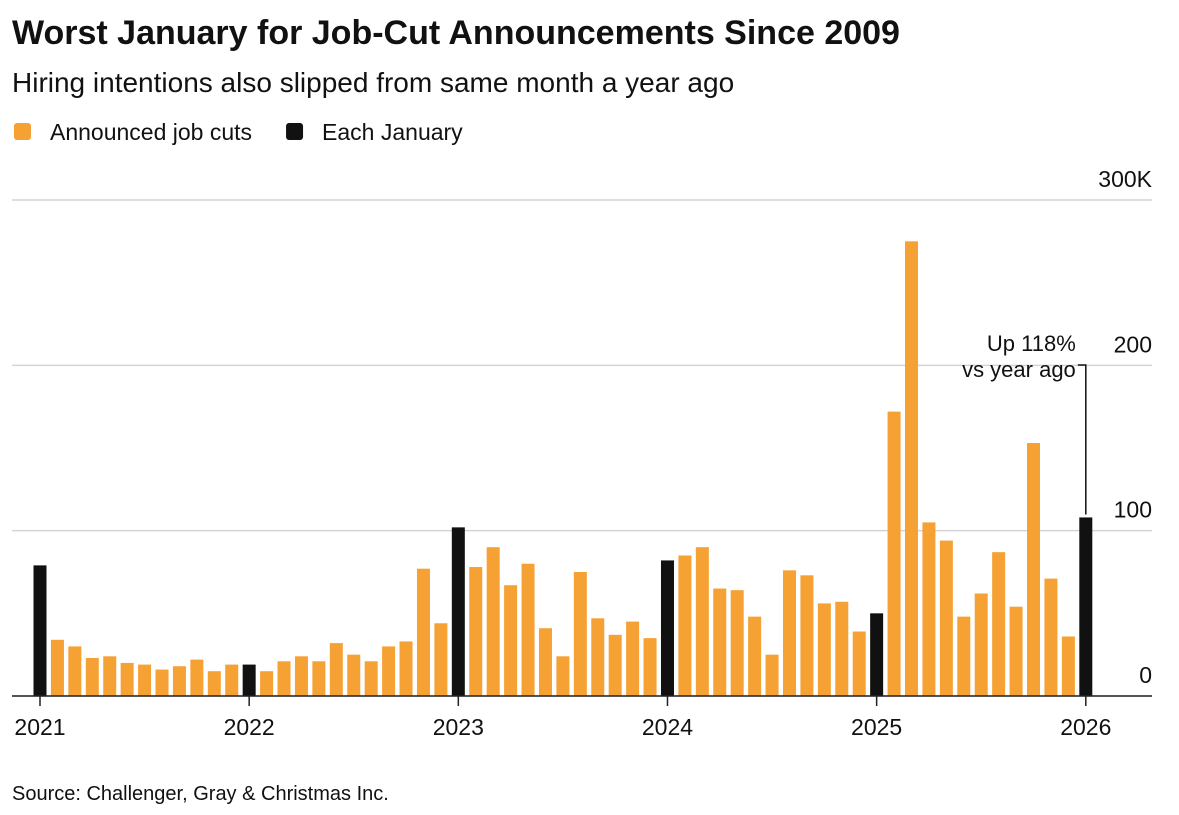  I want to click on annotation: Up 118%, so click(1031, 343).